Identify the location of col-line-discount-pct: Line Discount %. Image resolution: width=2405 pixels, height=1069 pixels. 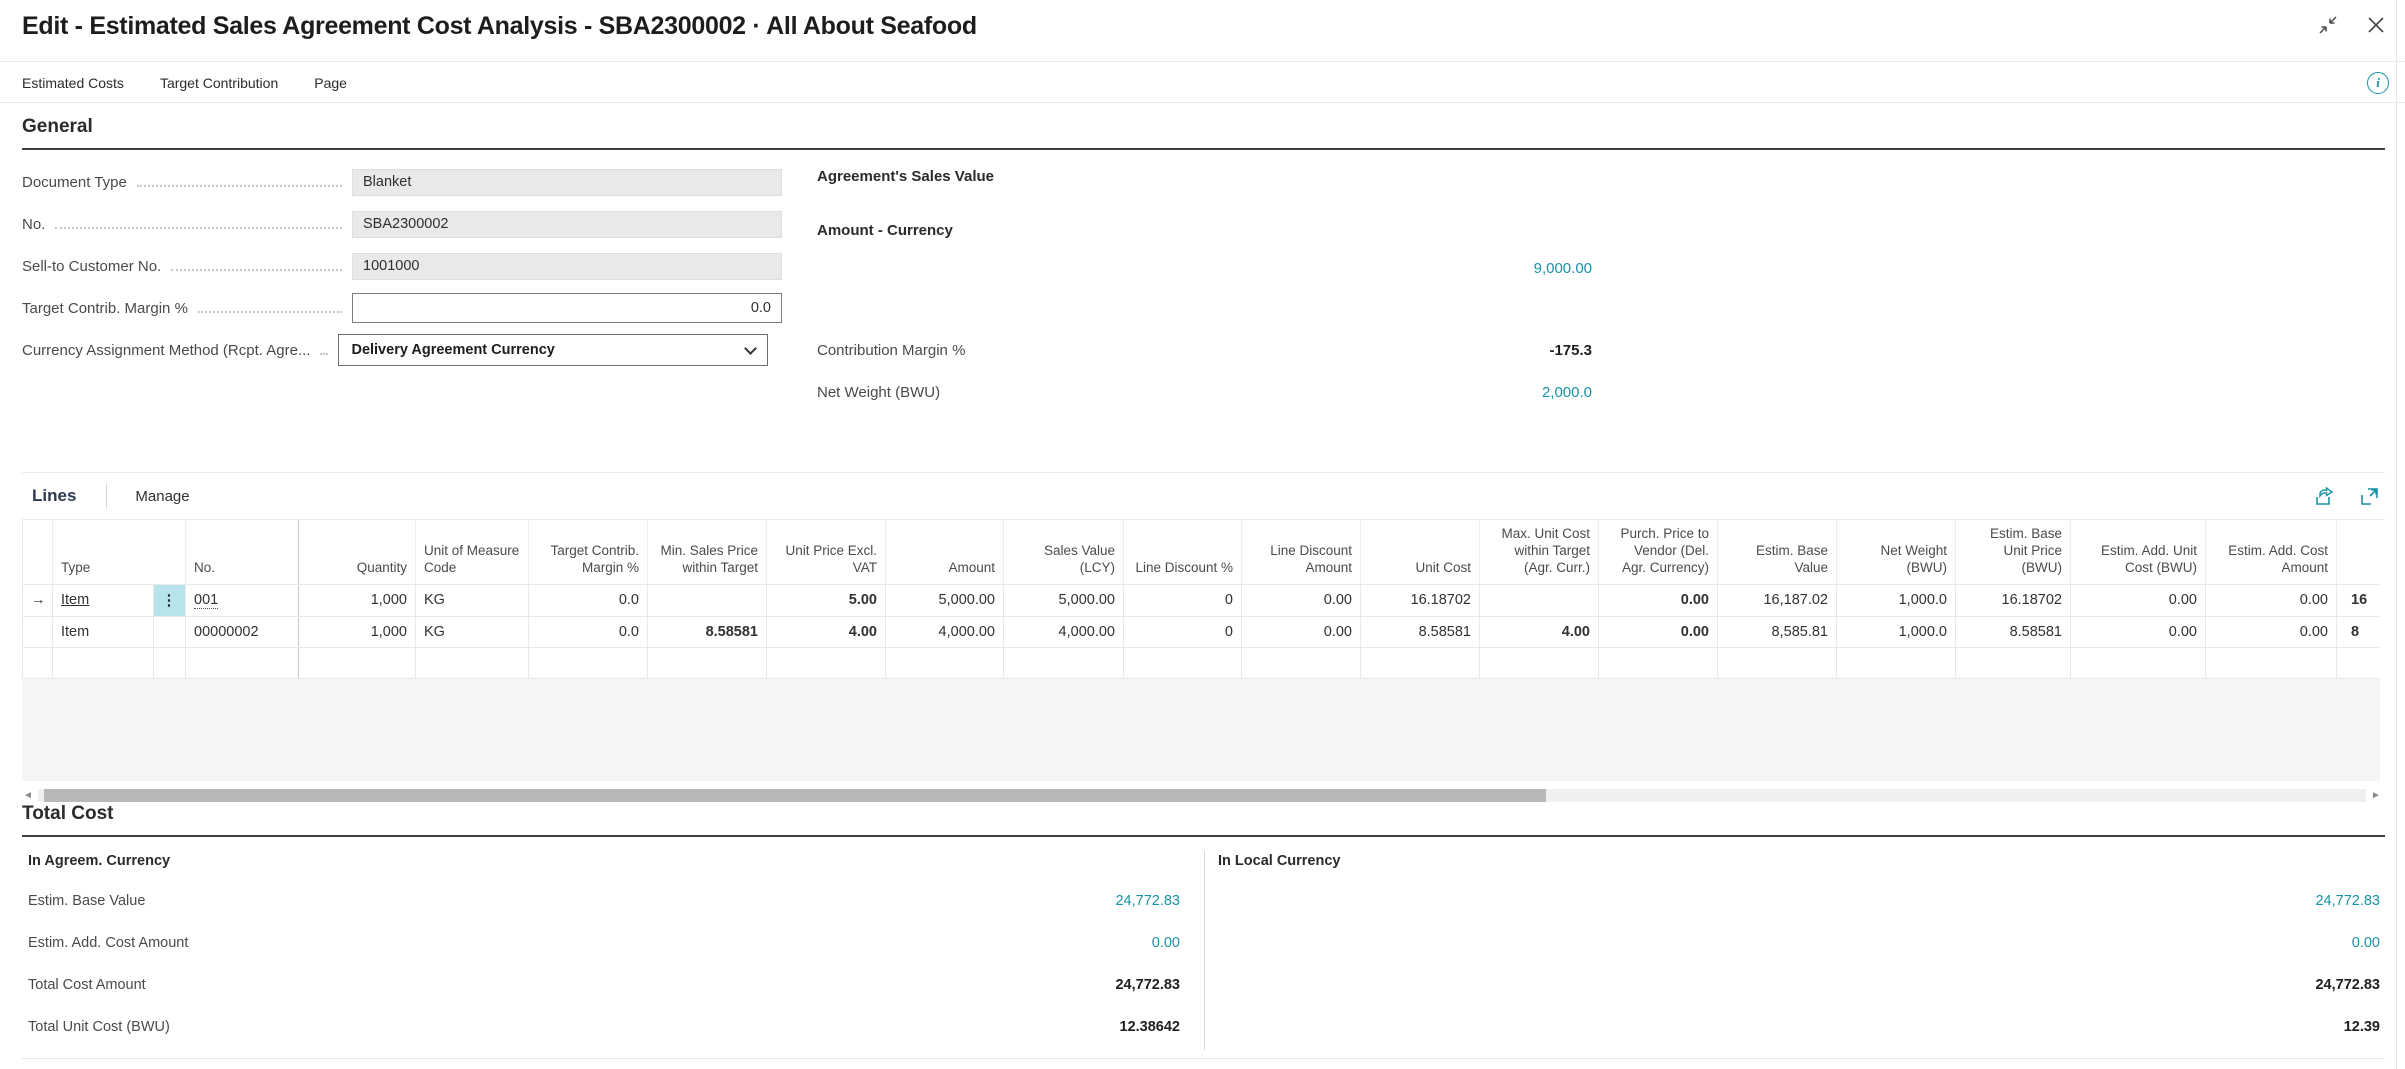
(1182, 552).